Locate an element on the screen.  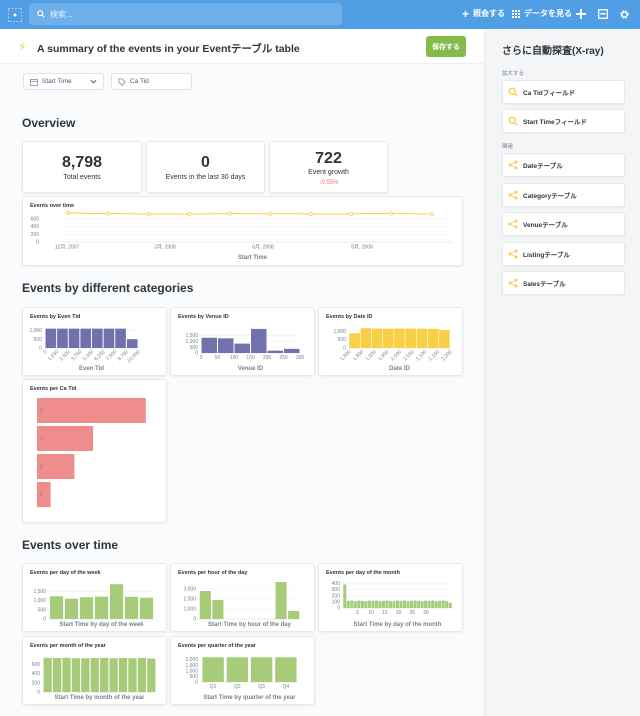
scalar-label: Events in the last 30 days is located at coordinates (205, 177).